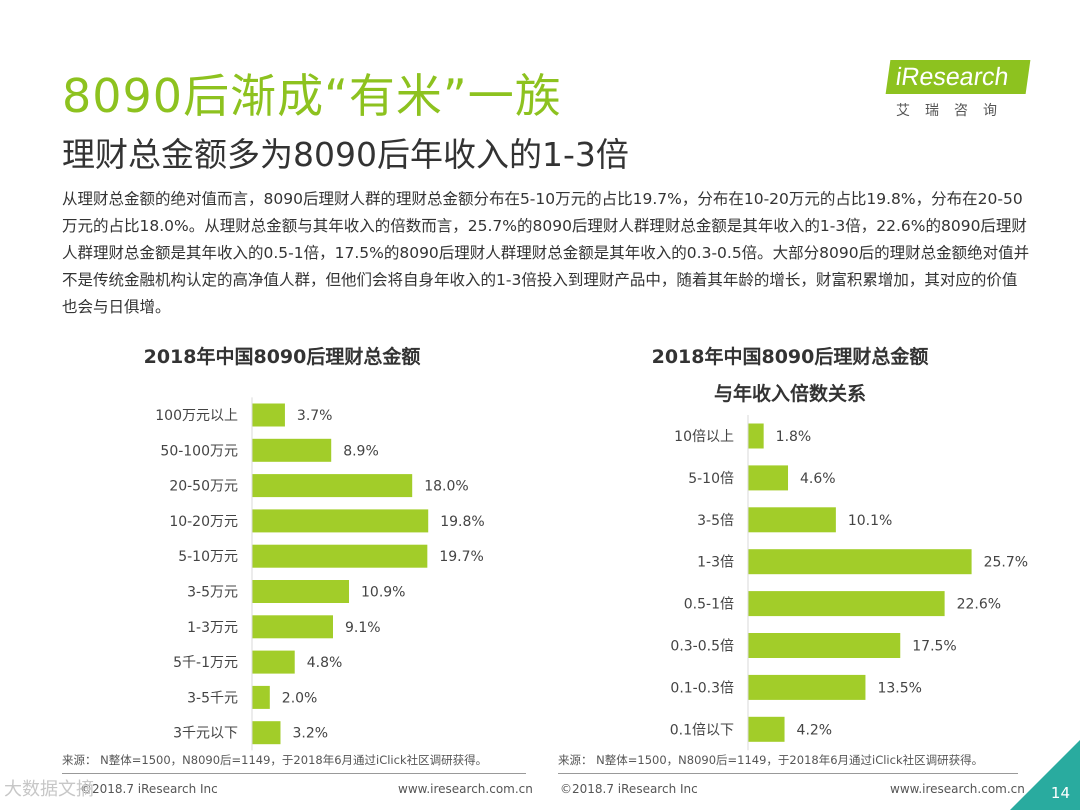 The width and height of the screenshot is (1080, 810). What do you see at coordinates (961, 88) in the screenshot?
I see `iresearch-logo: iResearch 艾瑞咨询` at bounding box center [961, 88].